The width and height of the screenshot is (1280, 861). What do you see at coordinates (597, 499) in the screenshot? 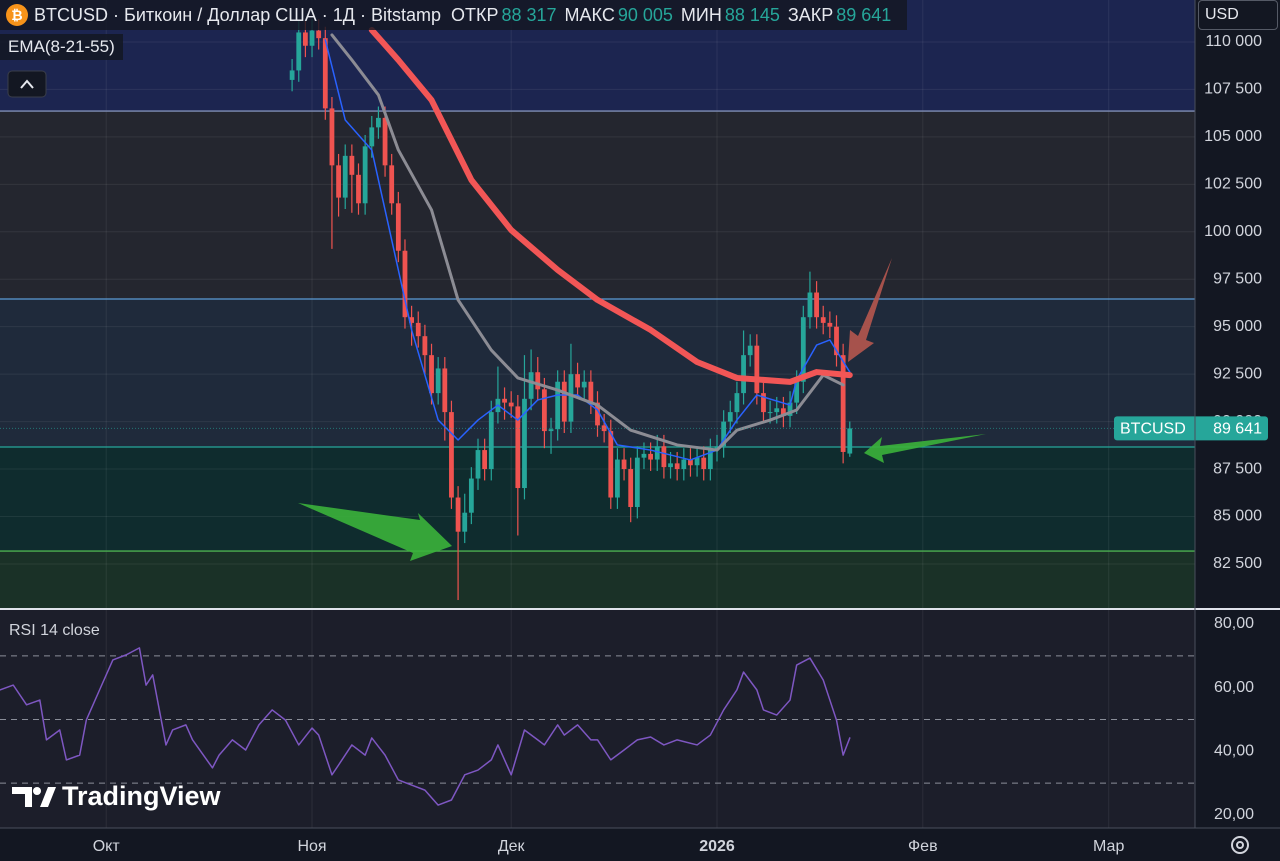
I see `price-band` at bounding box center [597, 499].